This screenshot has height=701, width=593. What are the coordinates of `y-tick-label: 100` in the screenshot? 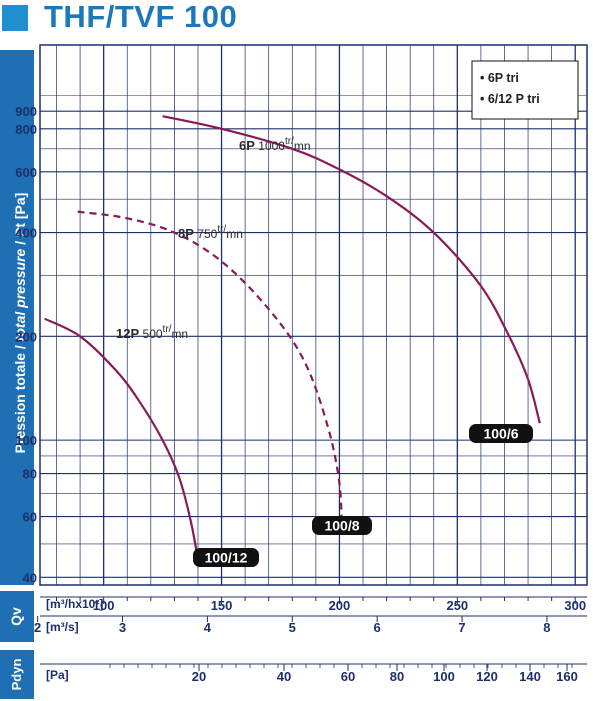 It's located at (26, 440).